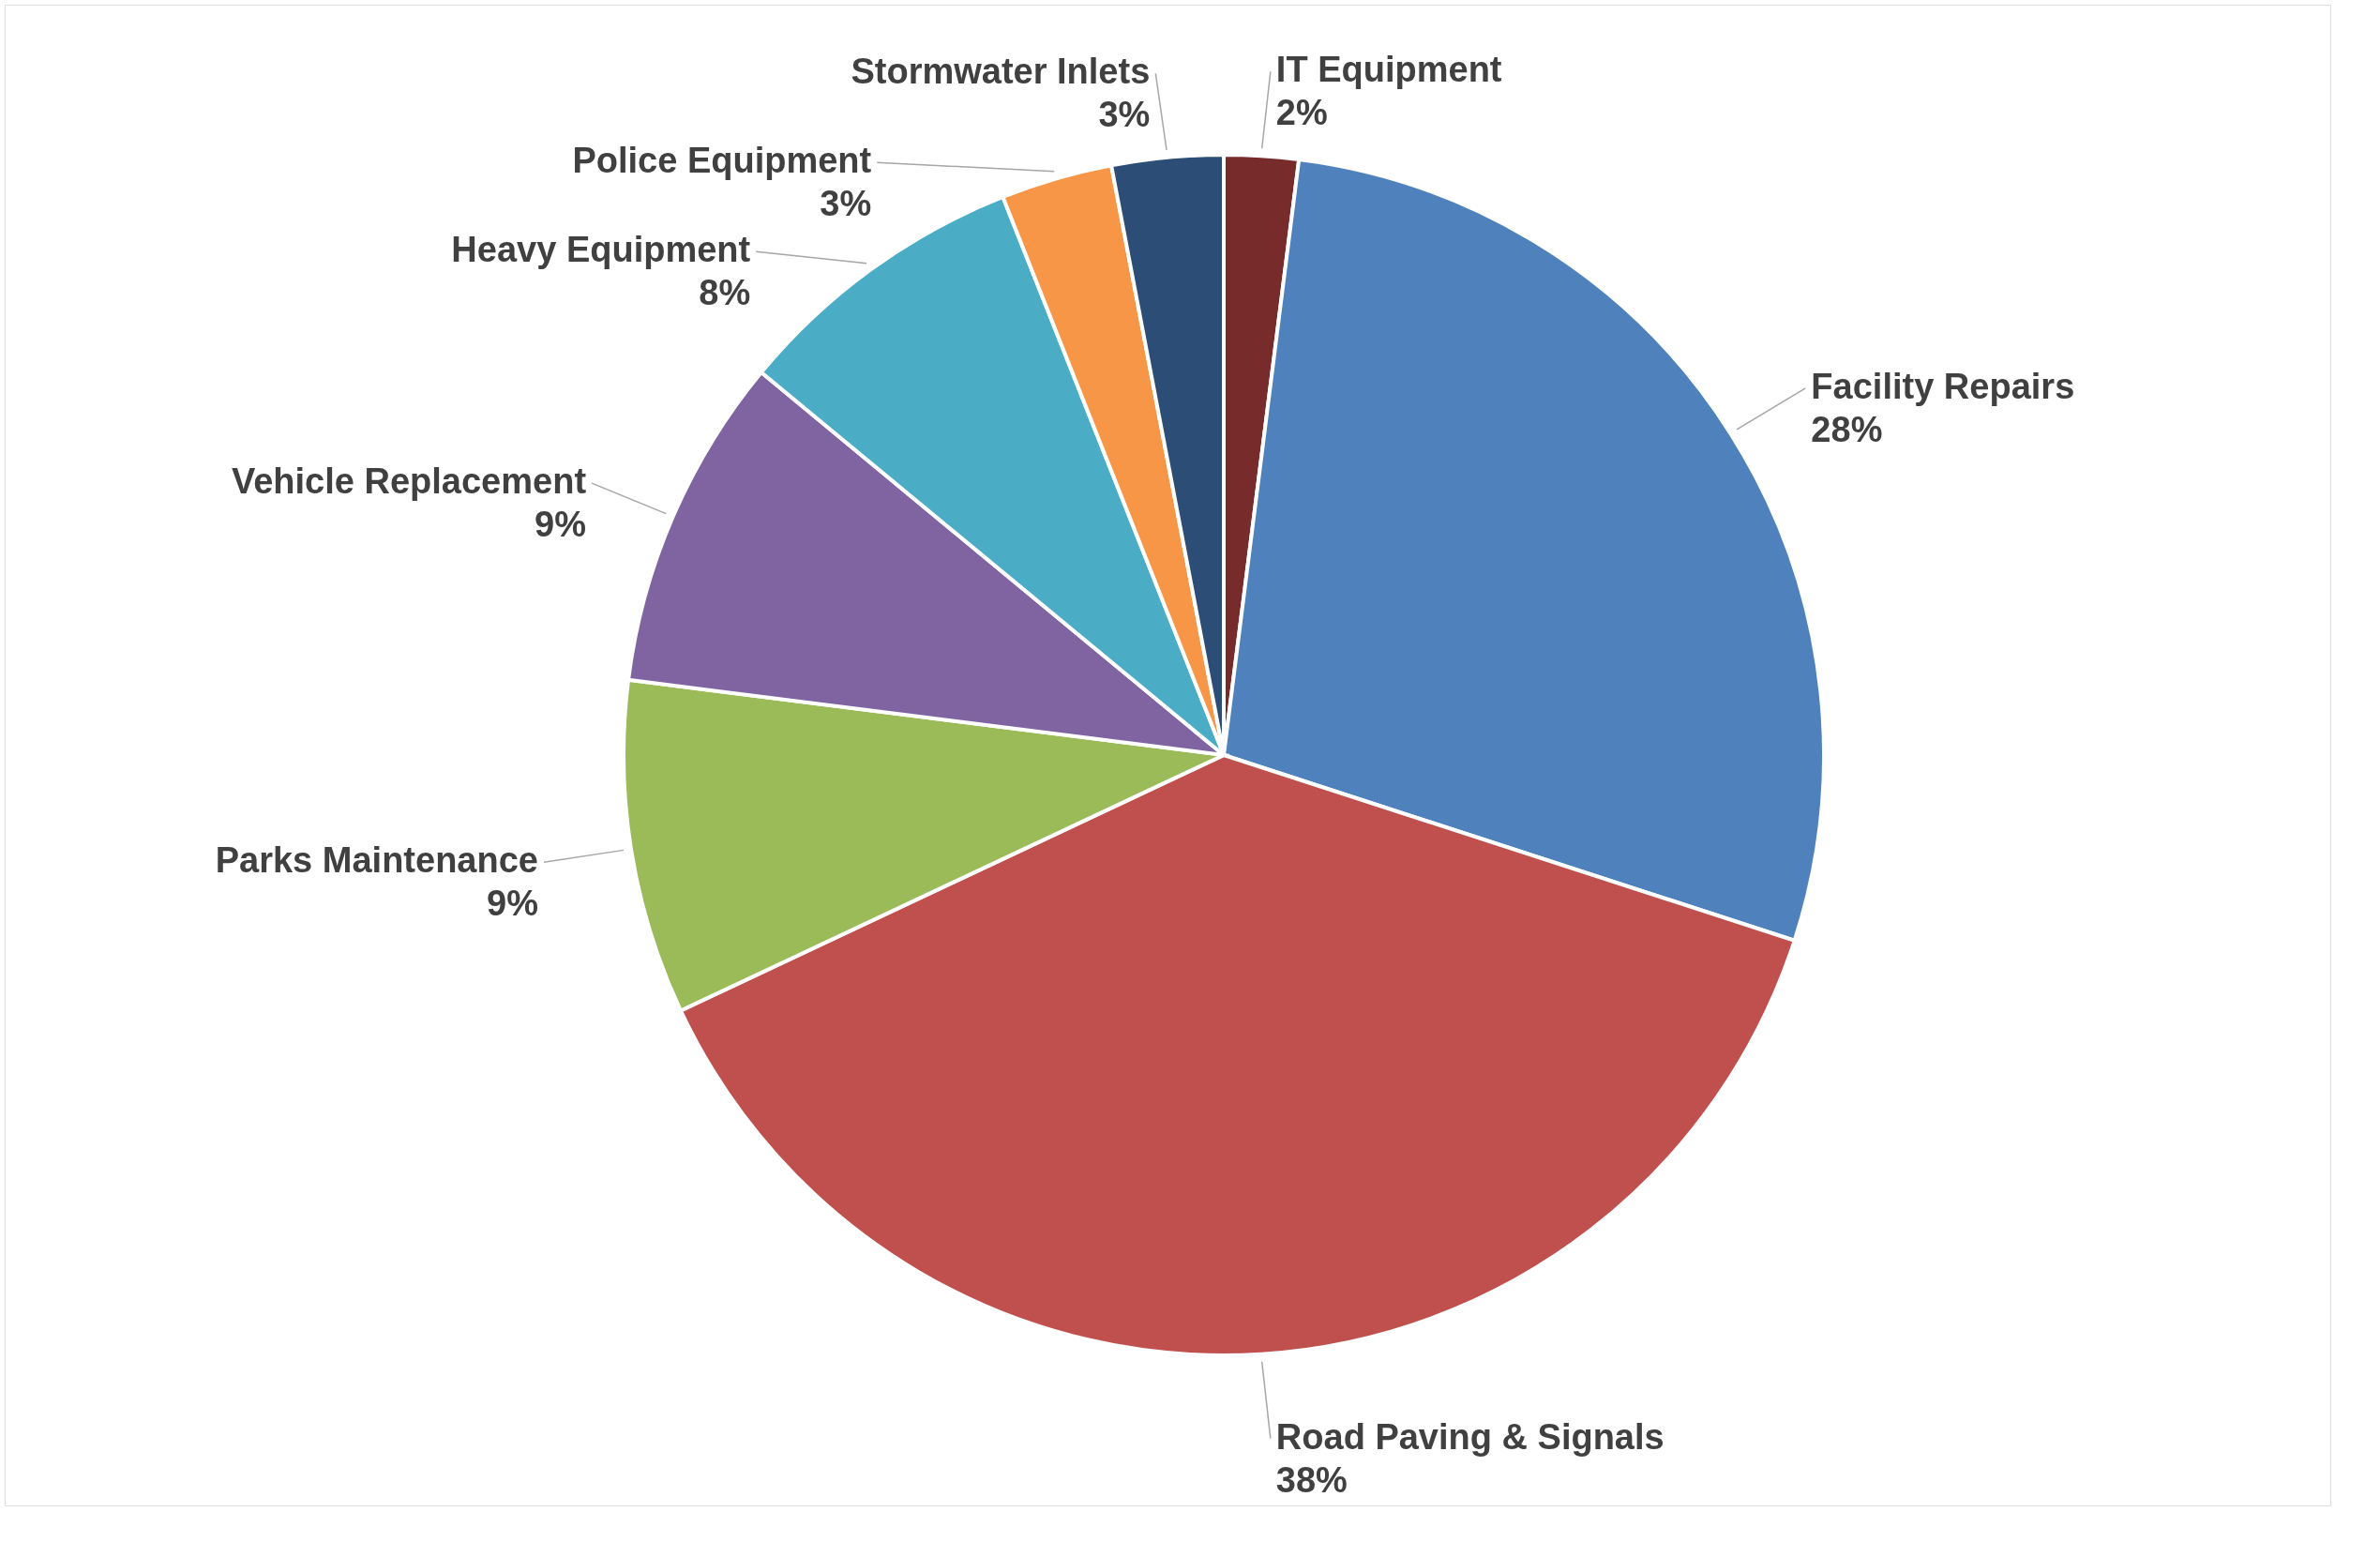  Describe the element at coordinates (1388, 70) in the screenshot. I see `slice-label: IT Equipment` at that location.